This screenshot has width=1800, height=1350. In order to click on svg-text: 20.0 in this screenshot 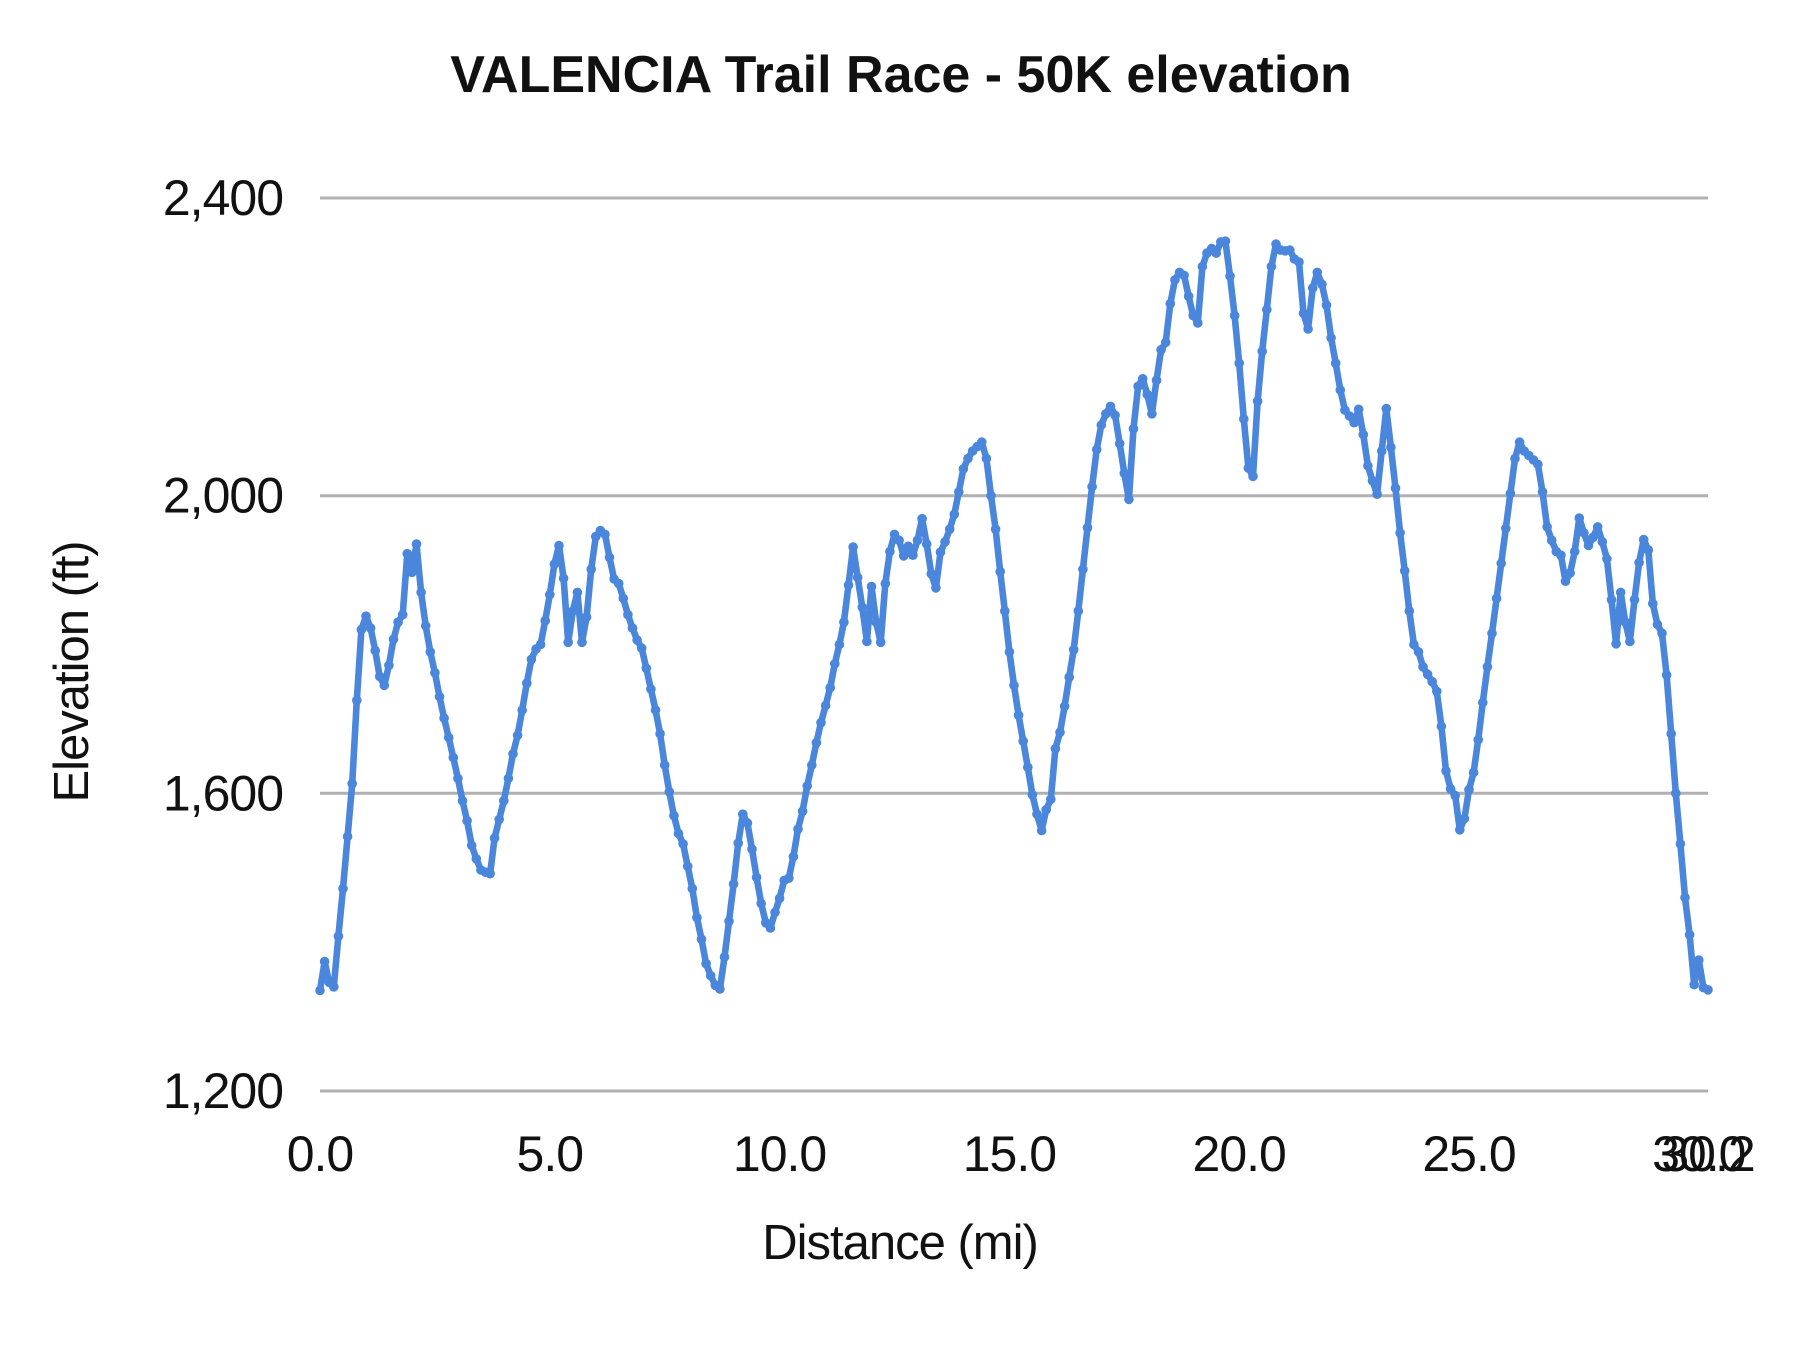, I will do `click(1239, 1154)`.